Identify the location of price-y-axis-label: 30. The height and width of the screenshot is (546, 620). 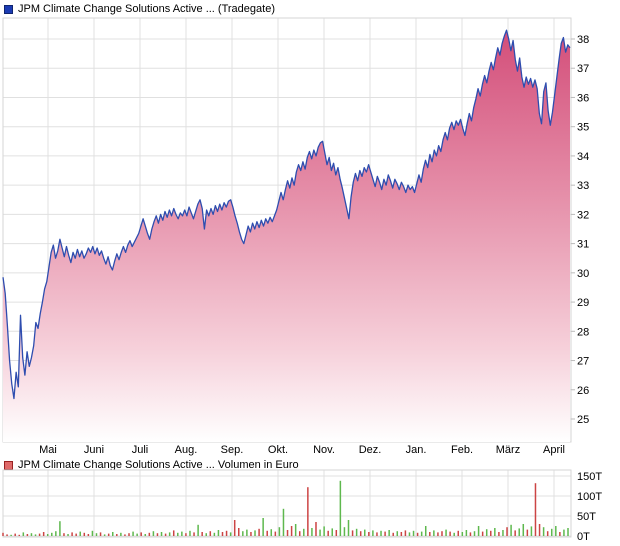
(583, 274).